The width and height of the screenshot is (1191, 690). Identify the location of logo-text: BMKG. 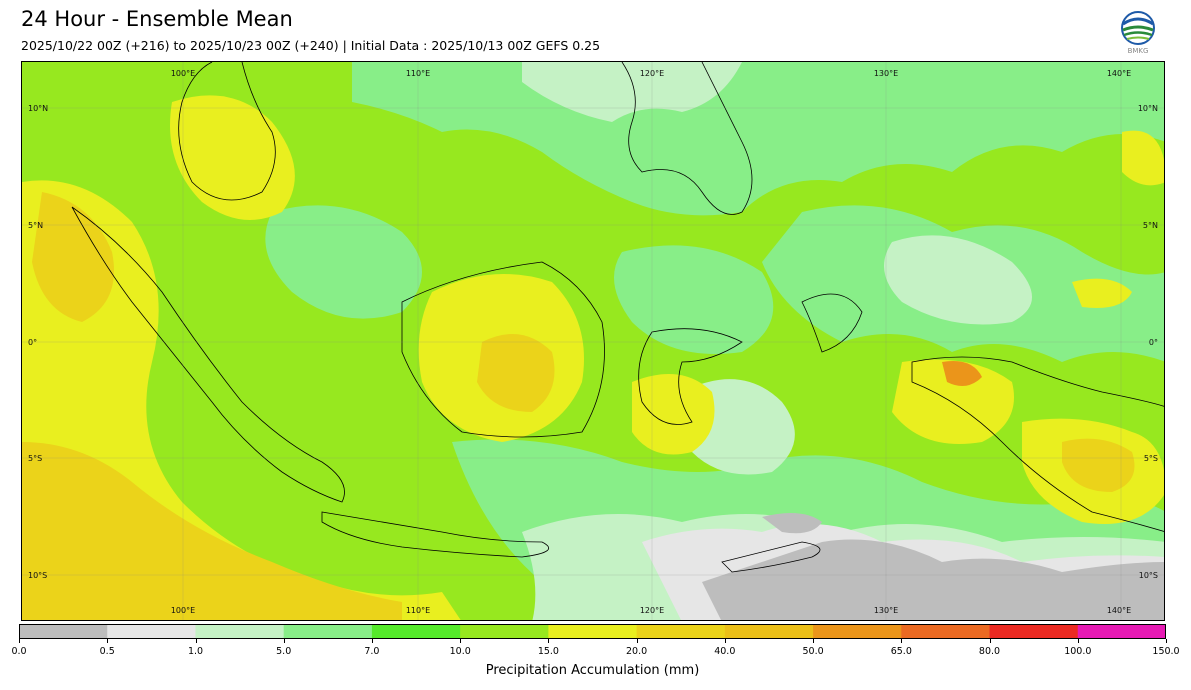
(1138, 51).